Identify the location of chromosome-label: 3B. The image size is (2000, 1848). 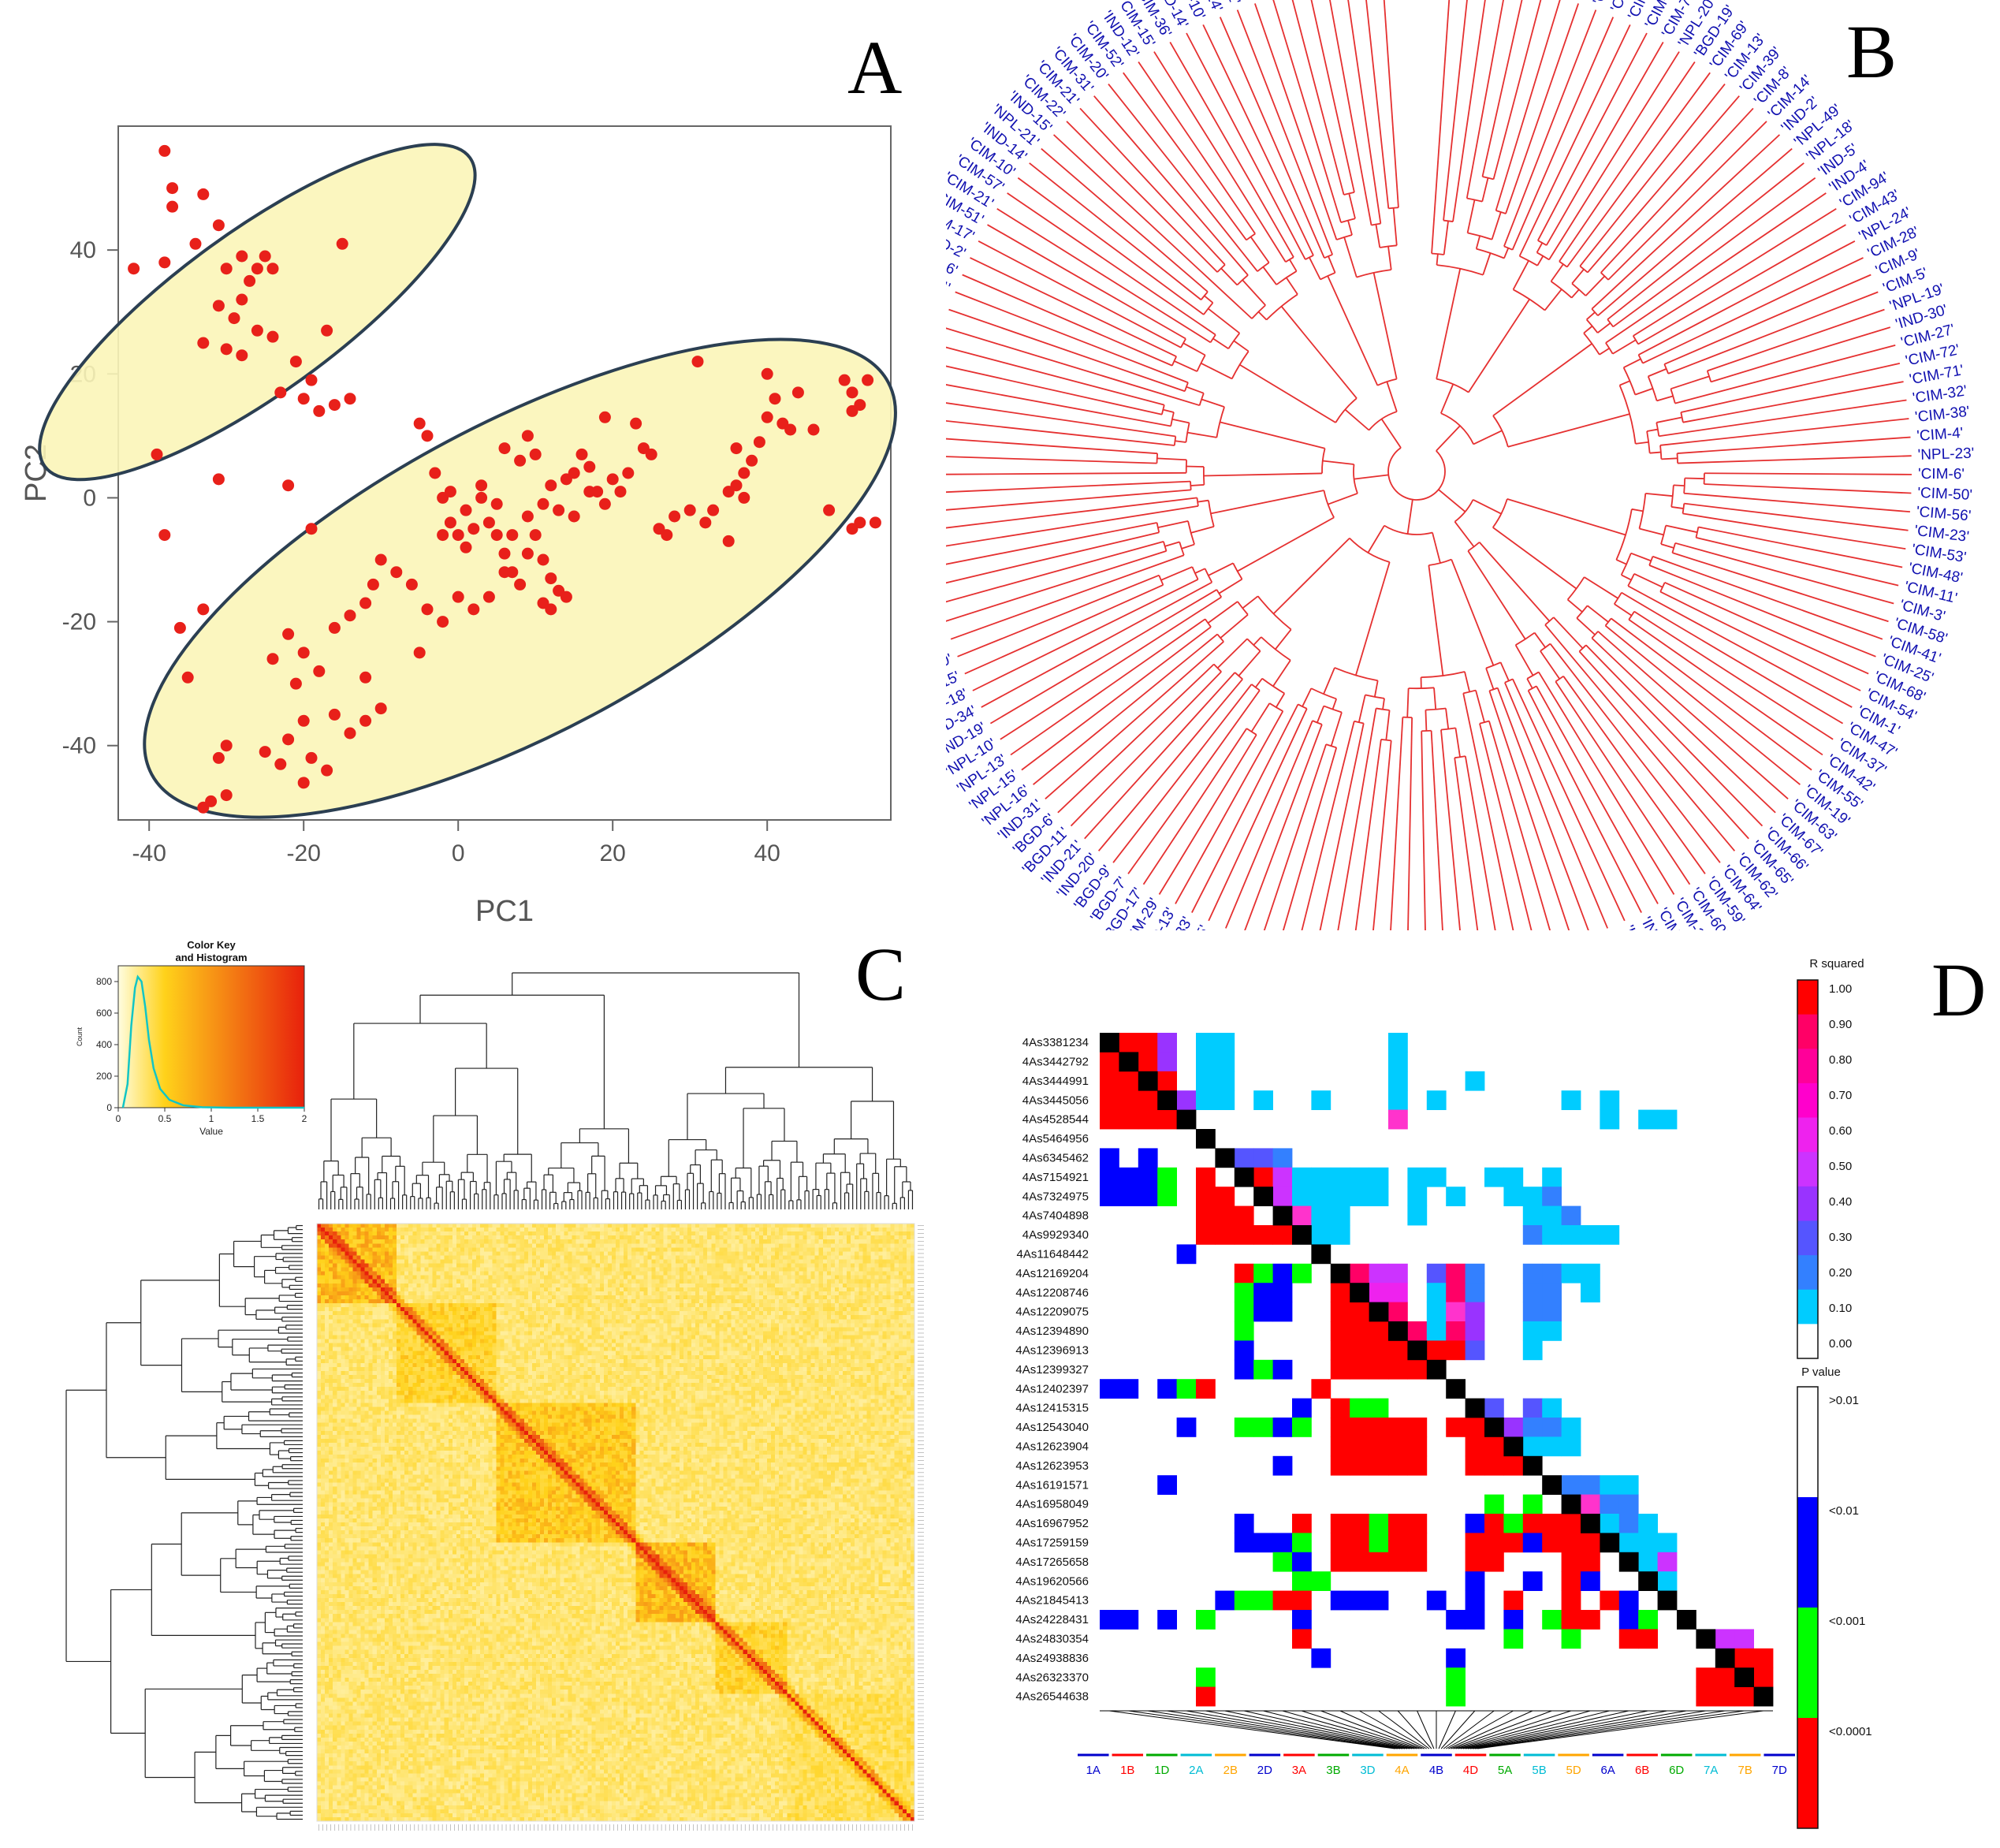
(1333, 1770).